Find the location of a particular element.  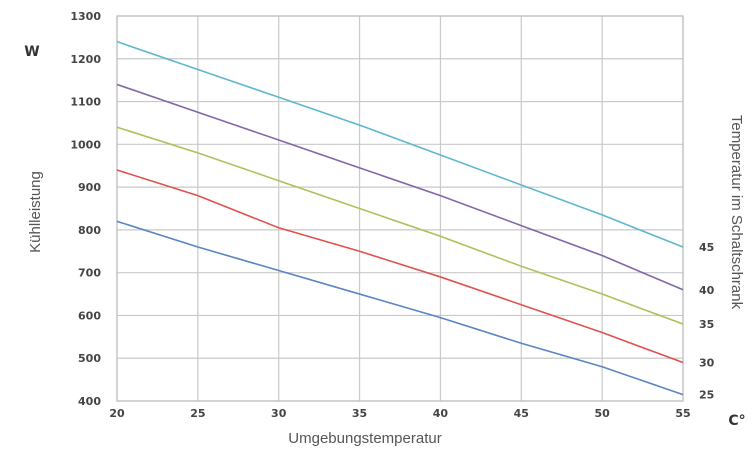

series-label-25: 25 is located at coordinates (706, 395).